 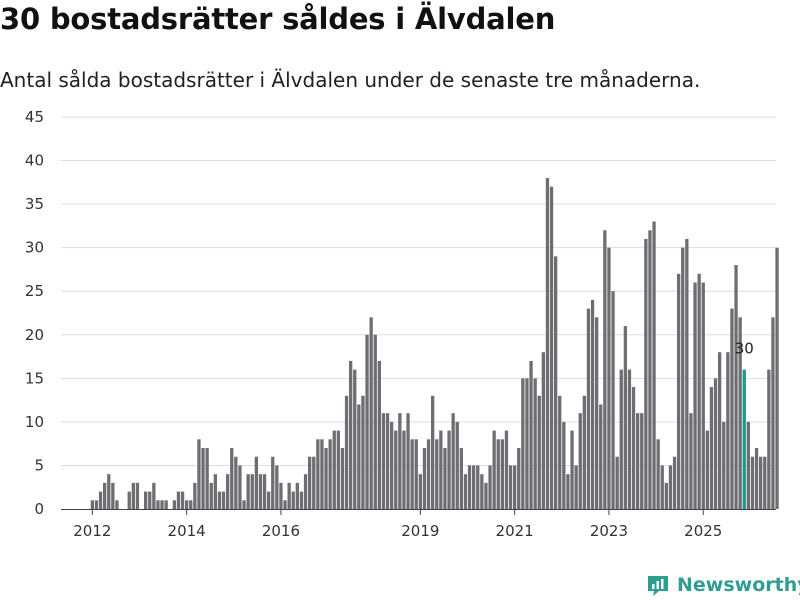 What do you see at coordinates (34, 161) in the screenshot?
I see `y-tick-label: 40` at bounding box center [34, 161].